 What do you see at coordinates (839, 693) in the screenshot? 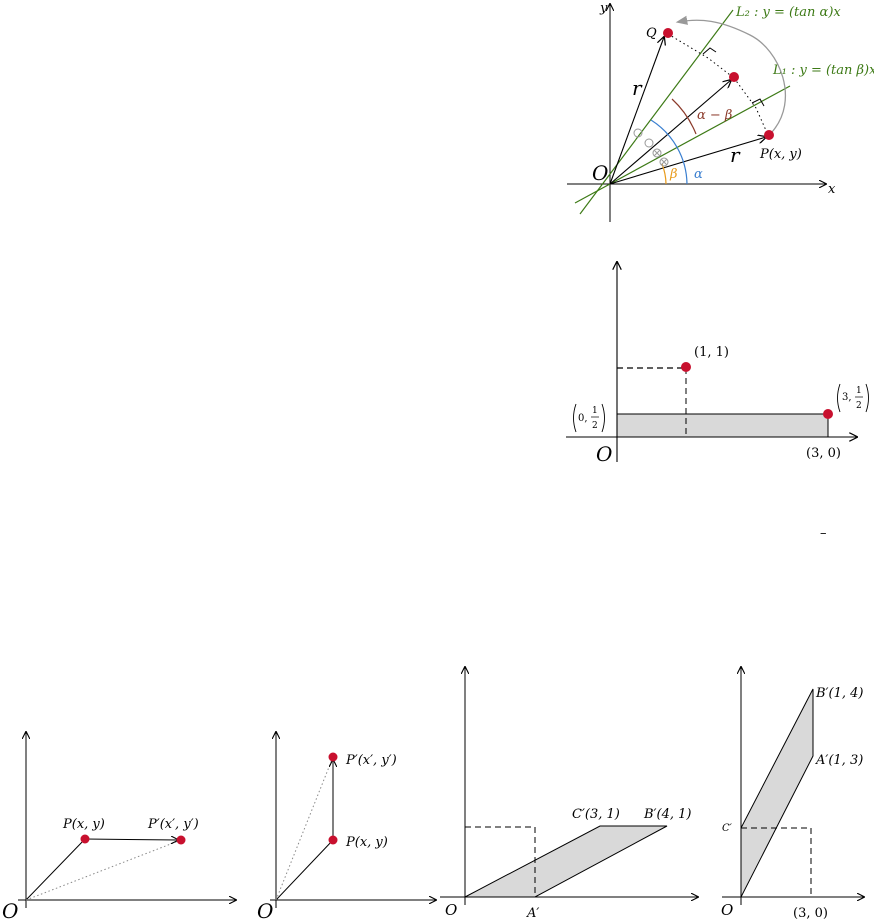
I see `para-v-point-b-label: B′(1, 4)` at bounding box center [839, 693].